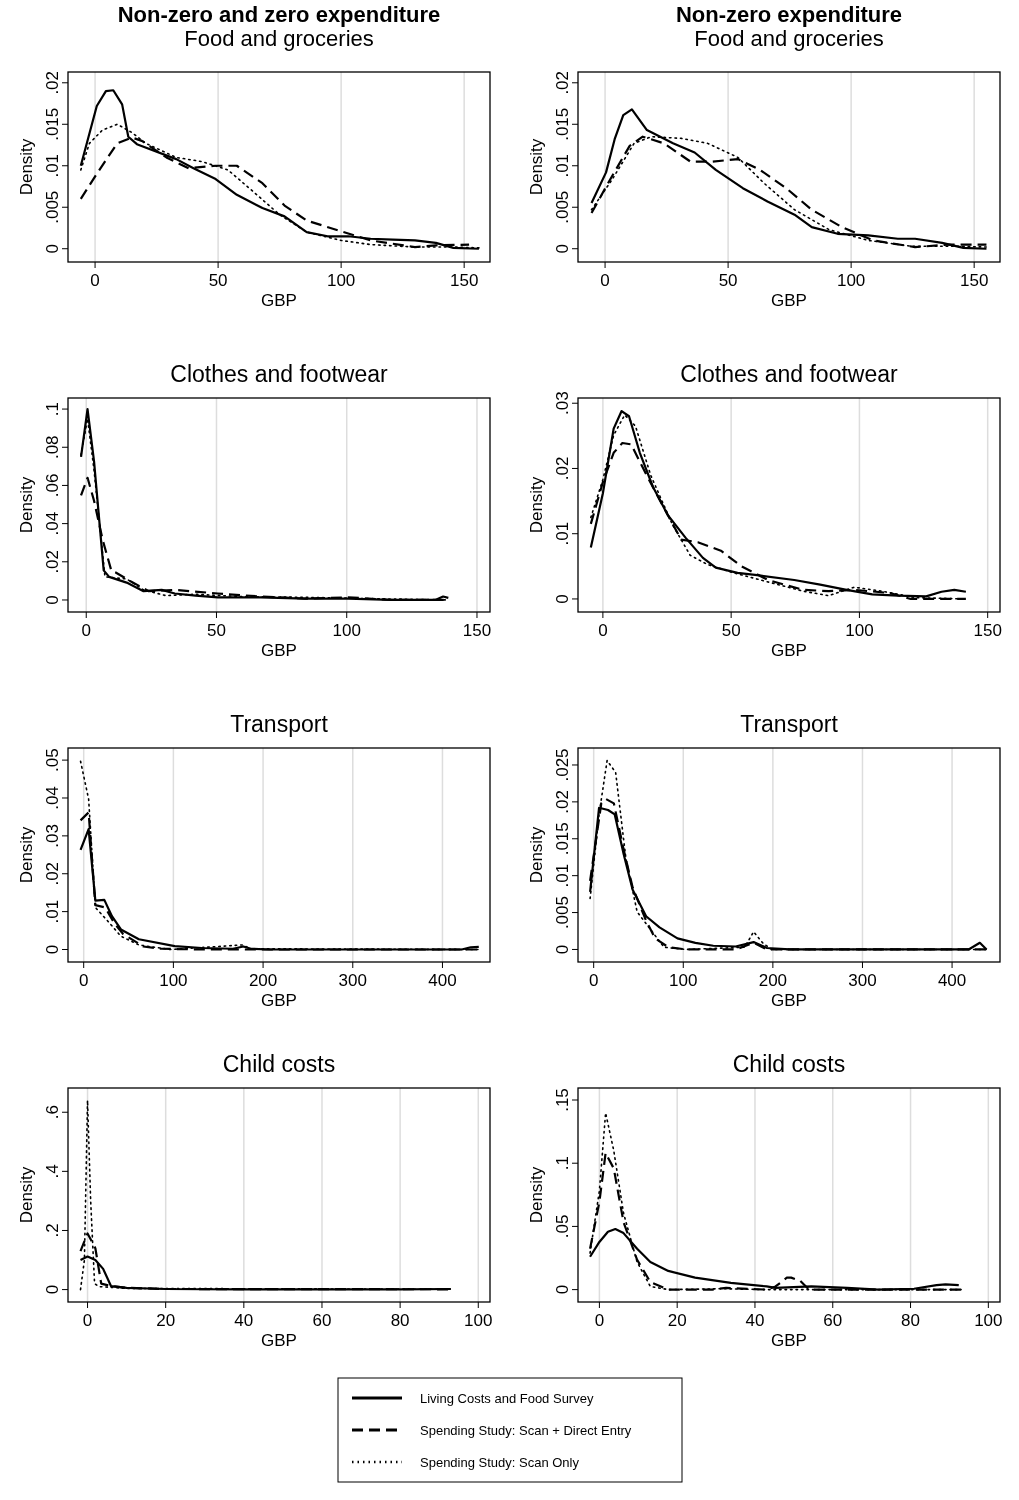 The image size is (1019, 1500). I want to click on legend-label: Spending Study: Scan + Direct Entry, so click(526, 1430).